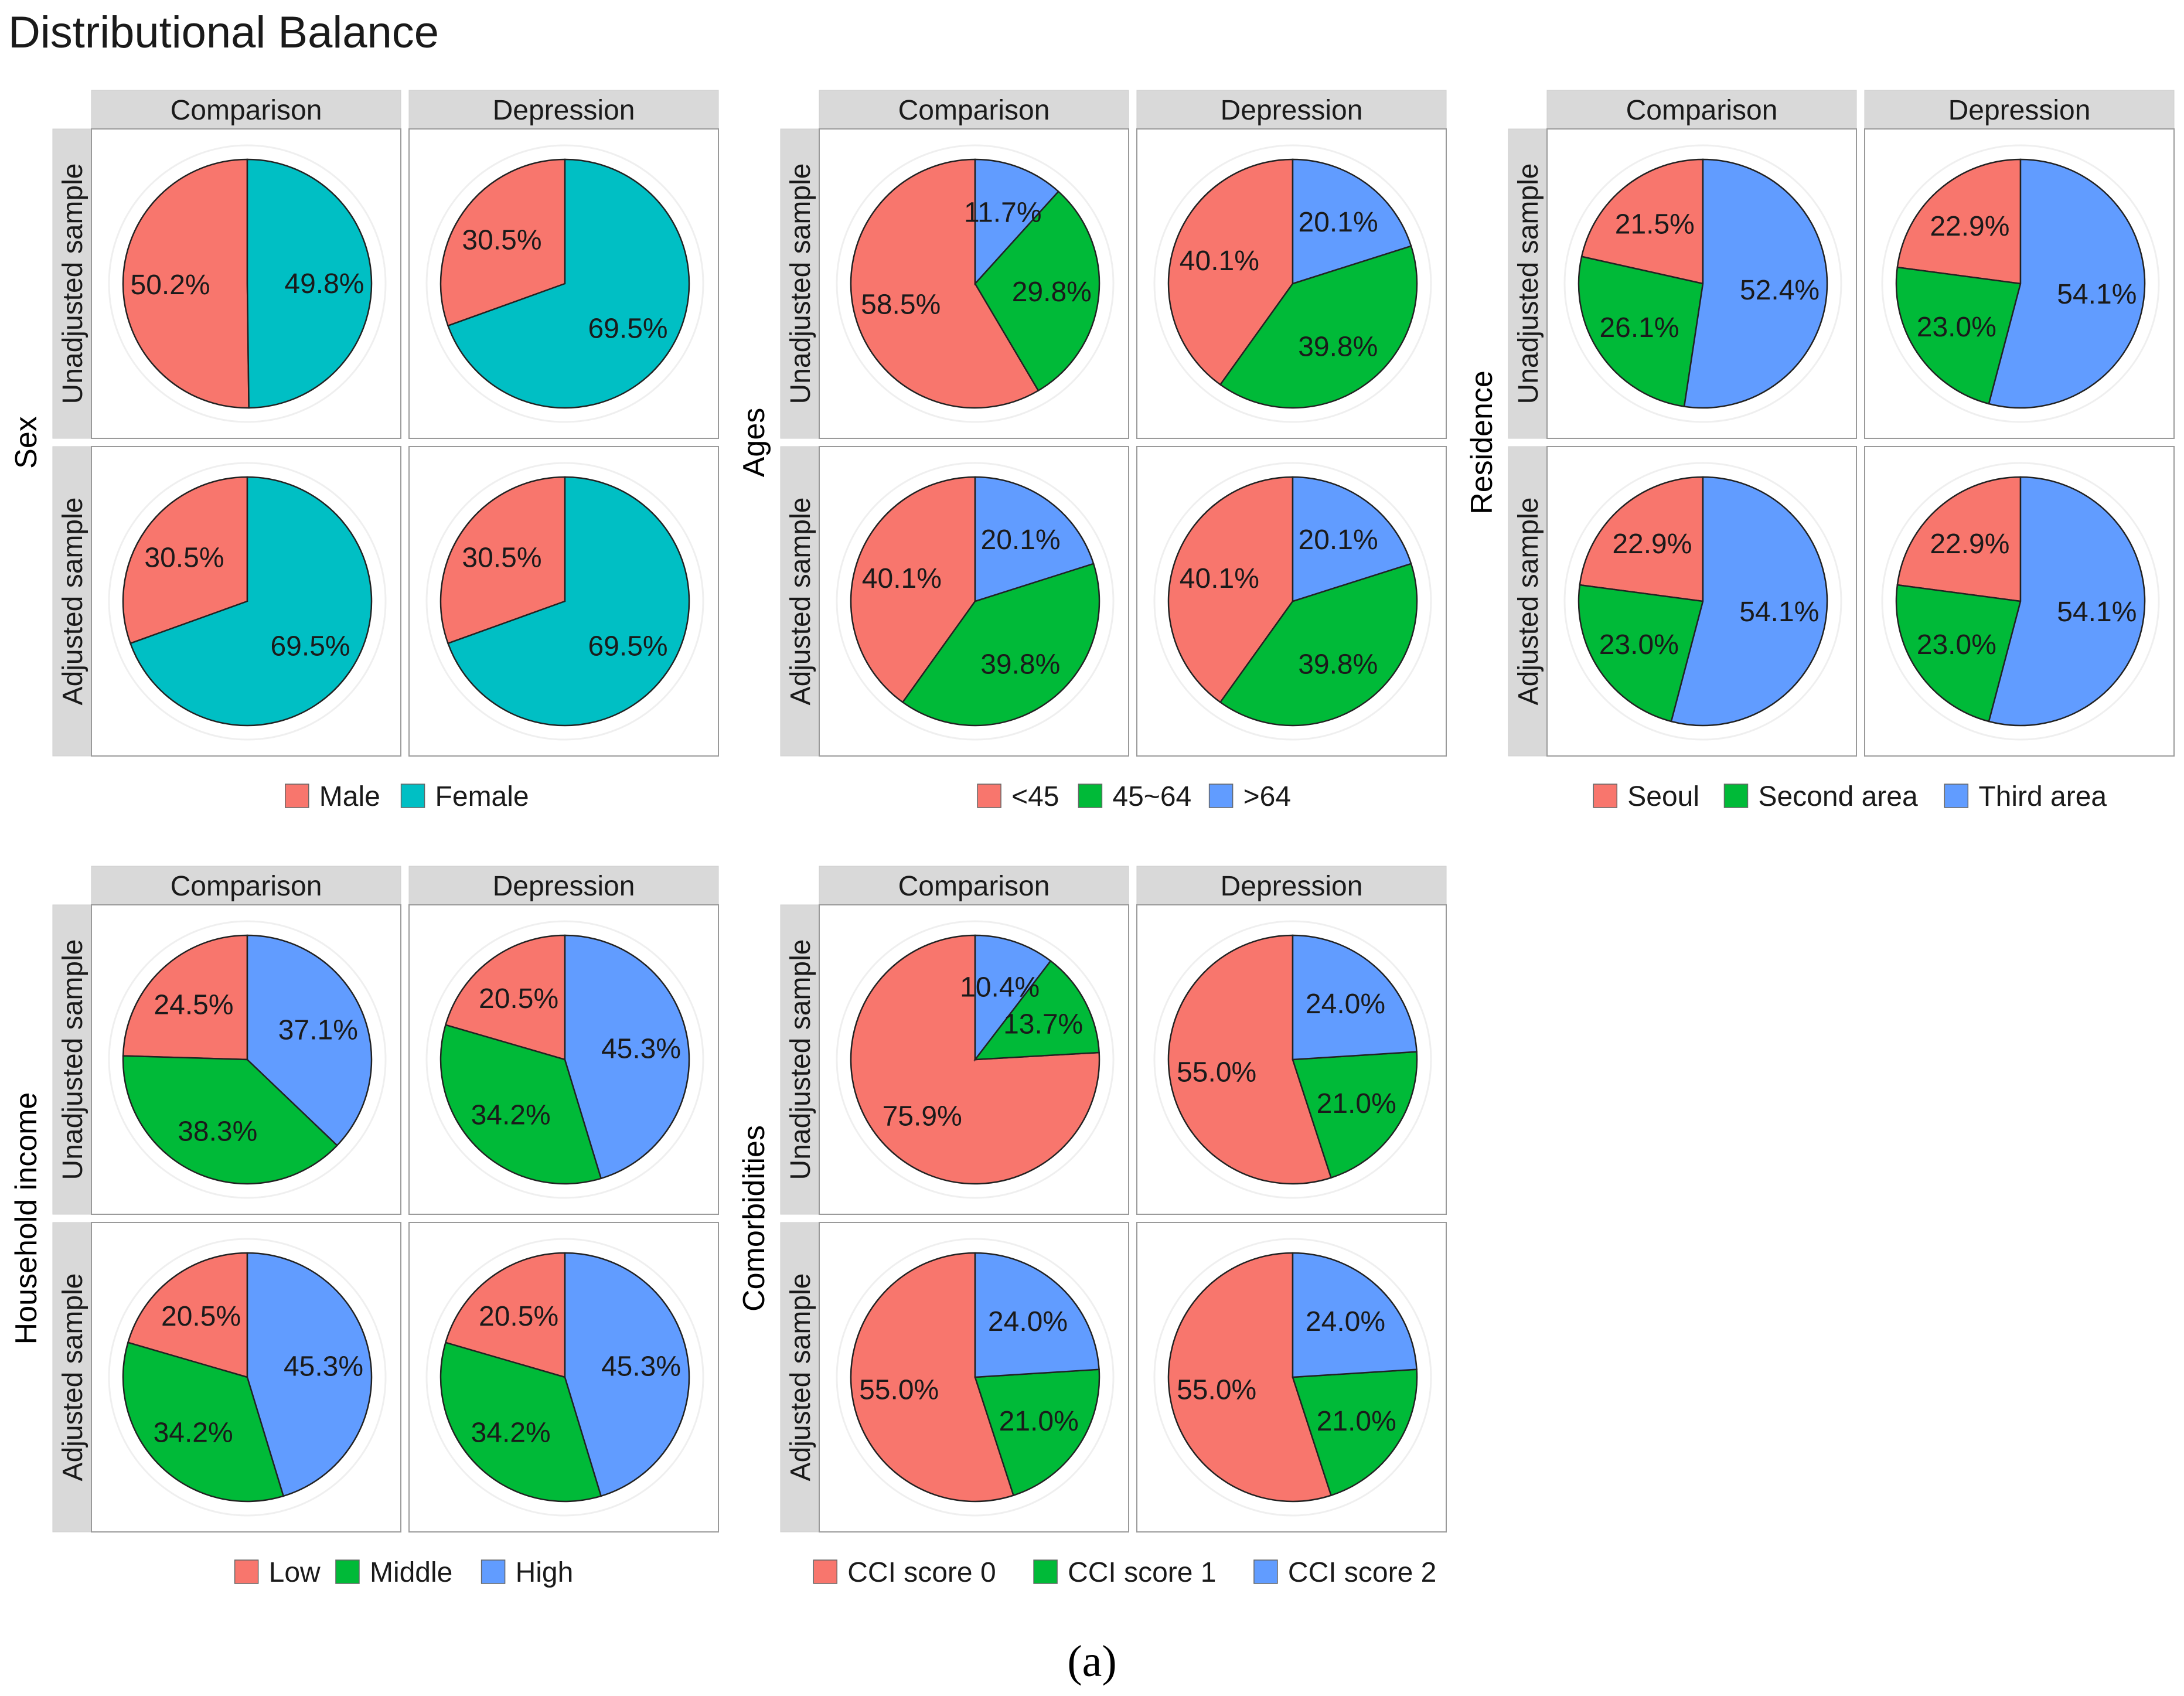  Describe the element at coordinates (1780, 290) in the screenshot. I see `slice-label-third-area: 52.4%` at that location.